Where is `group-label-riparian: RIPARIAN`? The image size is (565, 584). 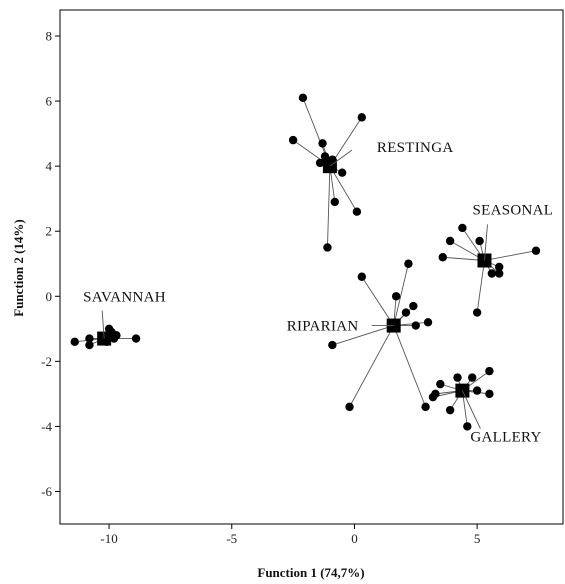
group-label-riparian: RIPARIAN is located at coordinates (323, 327).